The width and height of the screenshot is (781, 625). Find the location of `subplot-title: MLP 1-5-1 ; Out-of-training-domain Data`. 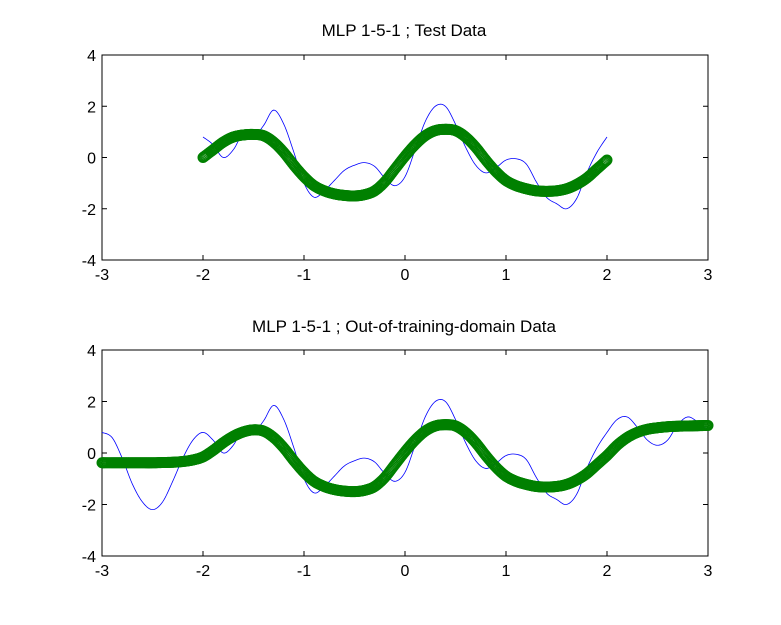

subplot-title: MLP 1-5-1 ; Out-of-training-domain Data is located at coordinates (404, 326).